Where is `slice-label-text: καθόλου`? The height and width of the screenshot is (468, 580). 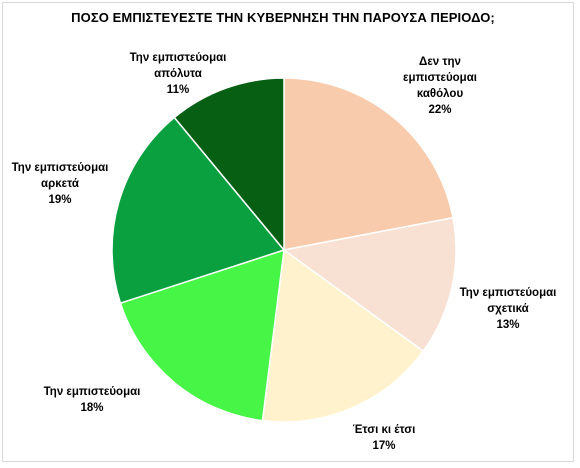 slice-label-text: καθόλου is located at coordinates (440, 94).